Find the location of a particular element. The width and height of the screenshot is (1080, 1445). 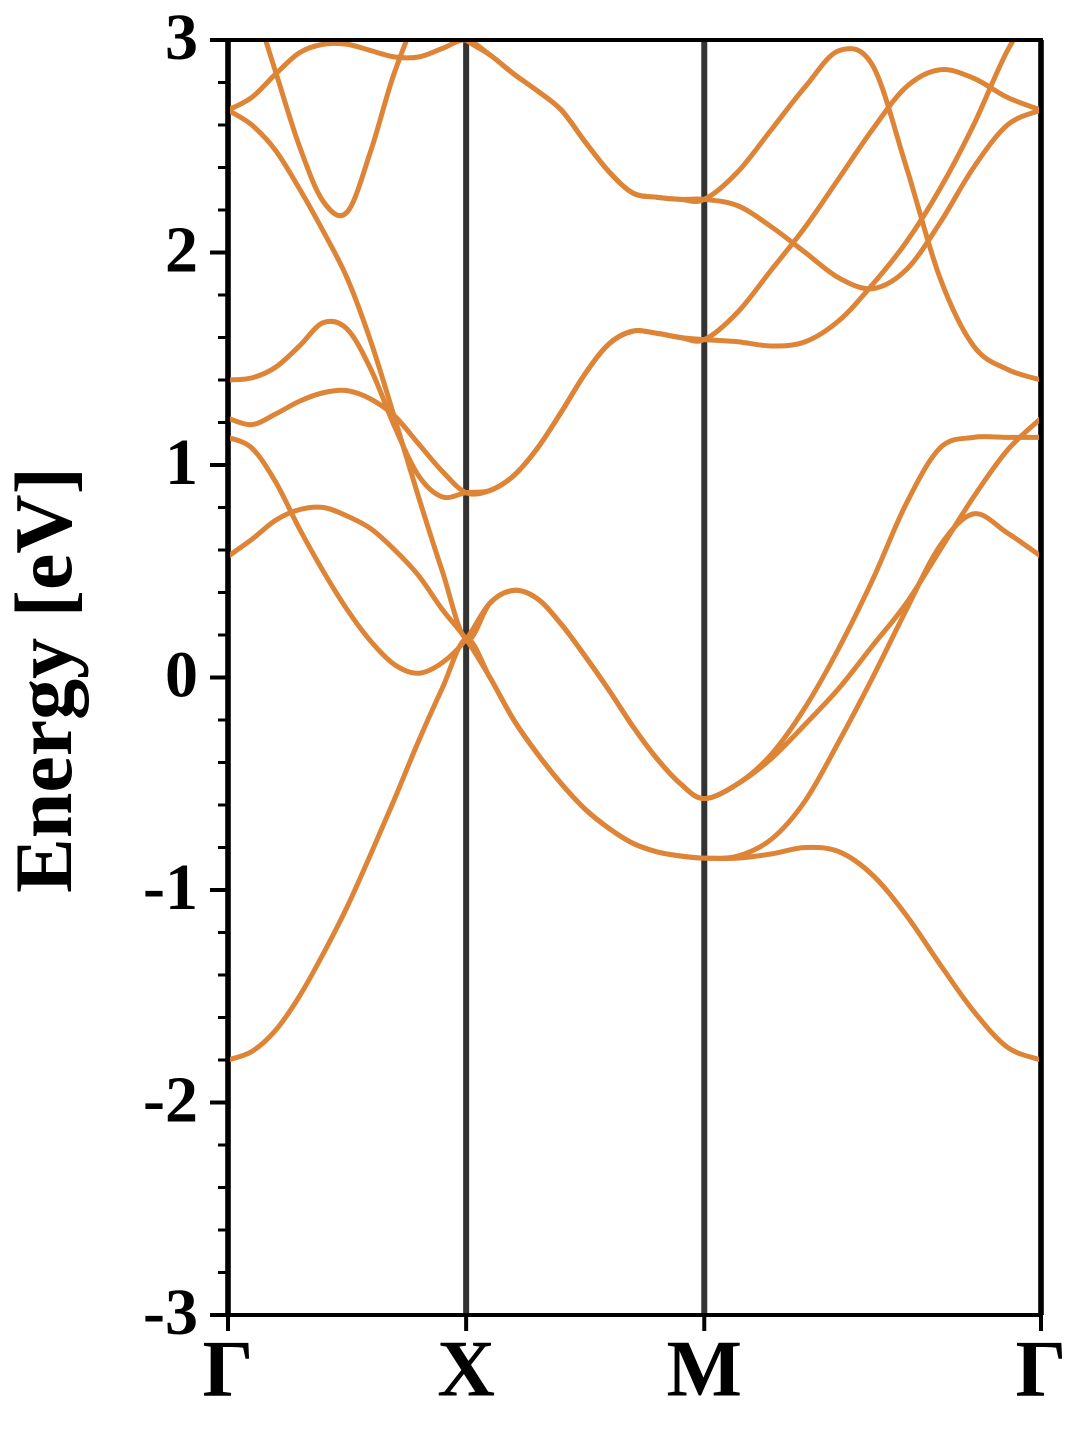

y-tick-label: -3 is located at coordinates (170, 1312).